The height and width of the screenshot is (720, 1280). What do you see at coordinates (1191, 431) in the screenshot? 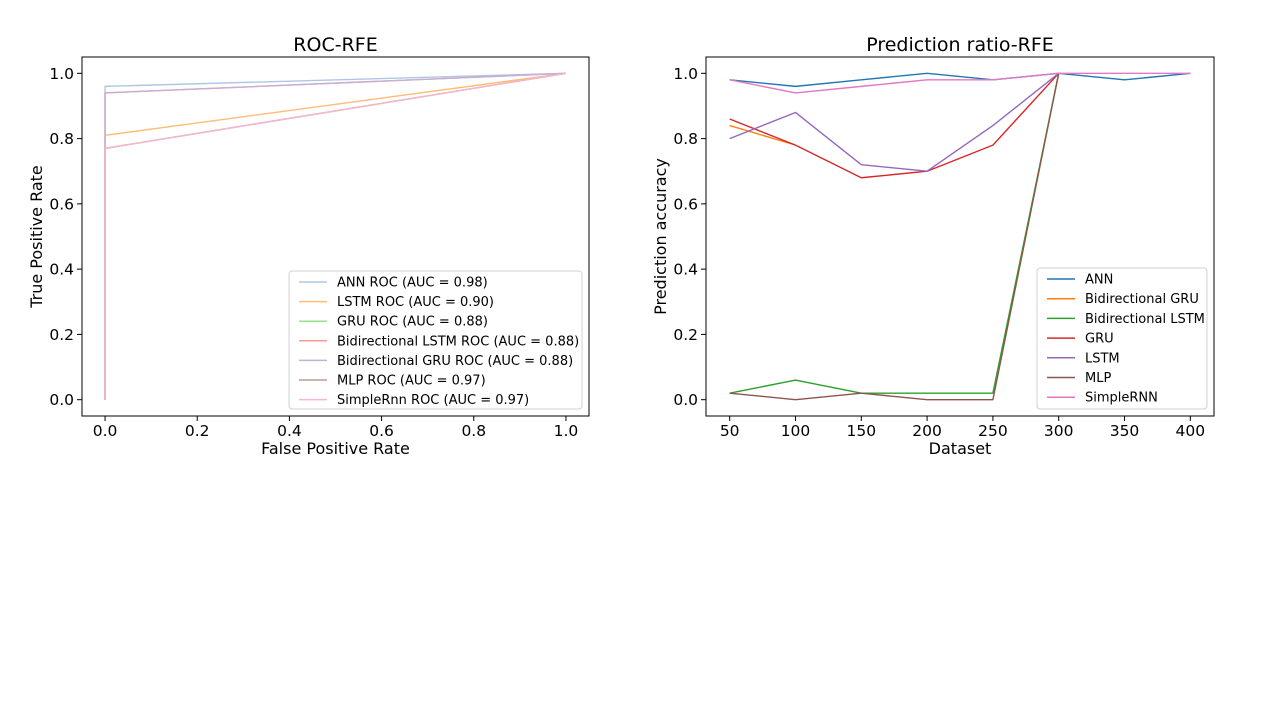
I see `x-tick-label: 400` at bounding box center [1191, 431].